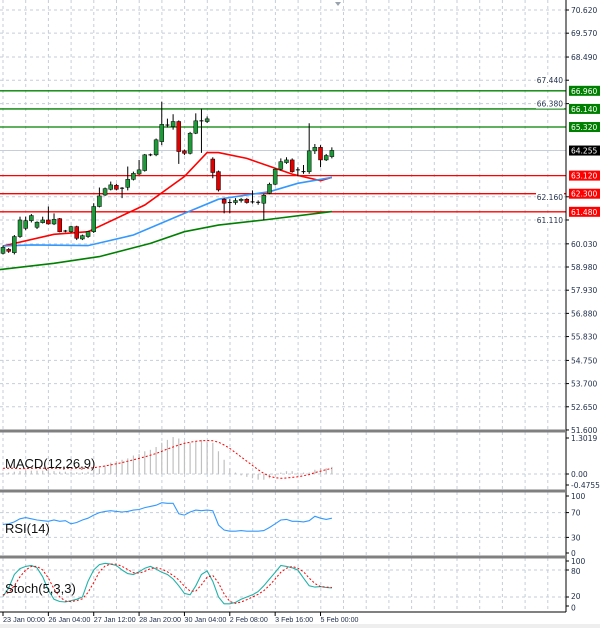 Image resolution: width=600 pixels, height=628 pixels. Describe the element at coordinates (584, 407) in the screenshot. I see `price-tick-label: 52.650` at that location.